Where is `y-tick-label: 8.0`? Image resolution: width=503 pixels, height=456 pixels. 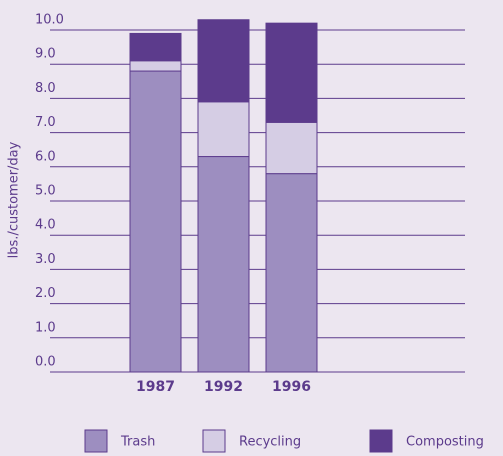 y-tick-label: 8.0 is located at coordinates (45, 88).